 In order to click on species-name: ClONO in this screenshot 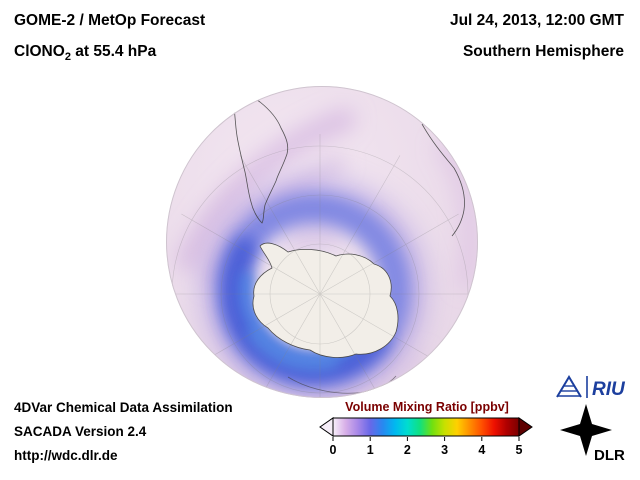, I will do `click(39, 51)`.